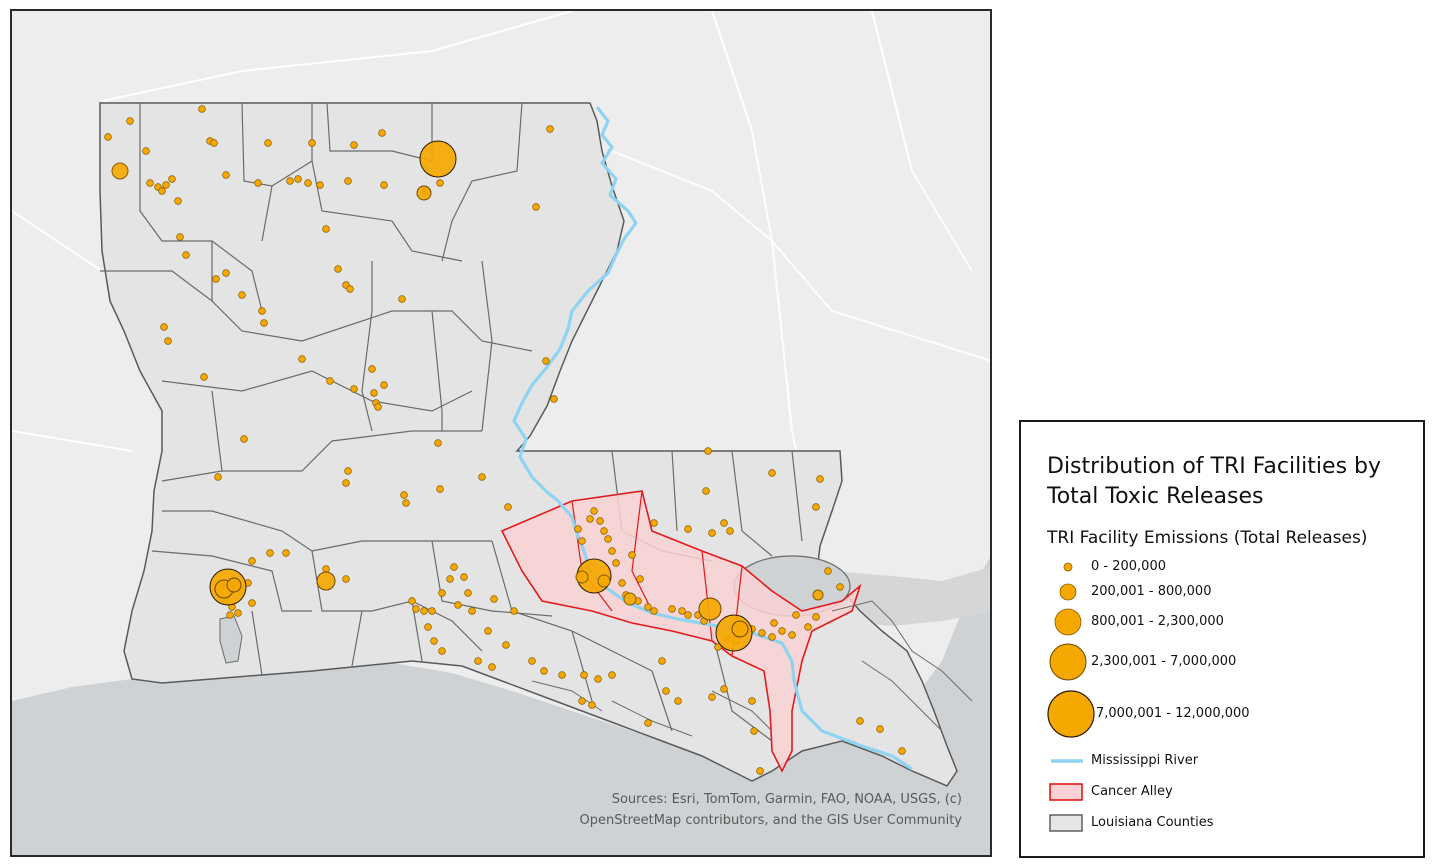 Image resolution: width=1435 pixels, height=868 pixels. I want to click on legend-subtitle: TRI Facility Emissions (Total Releases), so click(1207, 538).